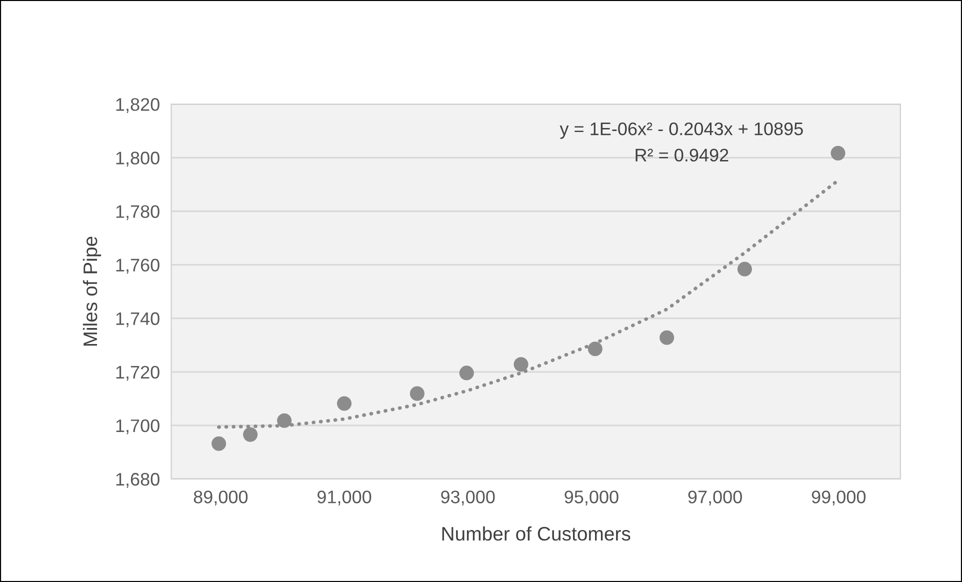 Image resolution: width=962 pixels, height=582 pixels. I want to click on y-axis-title: Miles of Pipe, so click(92, 291).